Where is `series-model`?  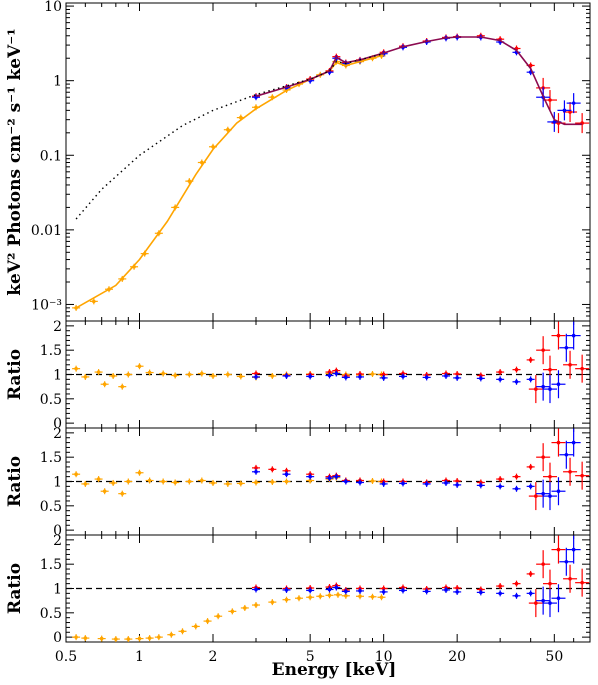
series-model is located at coordinates (419, 81).